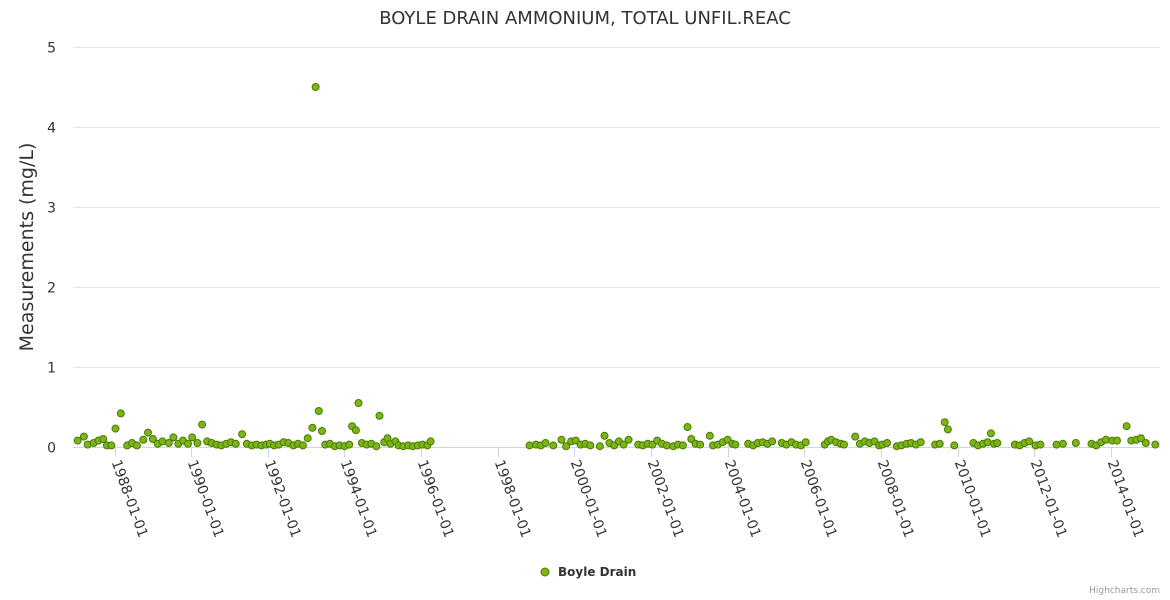 The width and height of the screenshot is (1170, 600). What do you see at coordinates (51, 49) in the screenshot?
I see `y-tick-label: 5` at bounding box center [51, 49].